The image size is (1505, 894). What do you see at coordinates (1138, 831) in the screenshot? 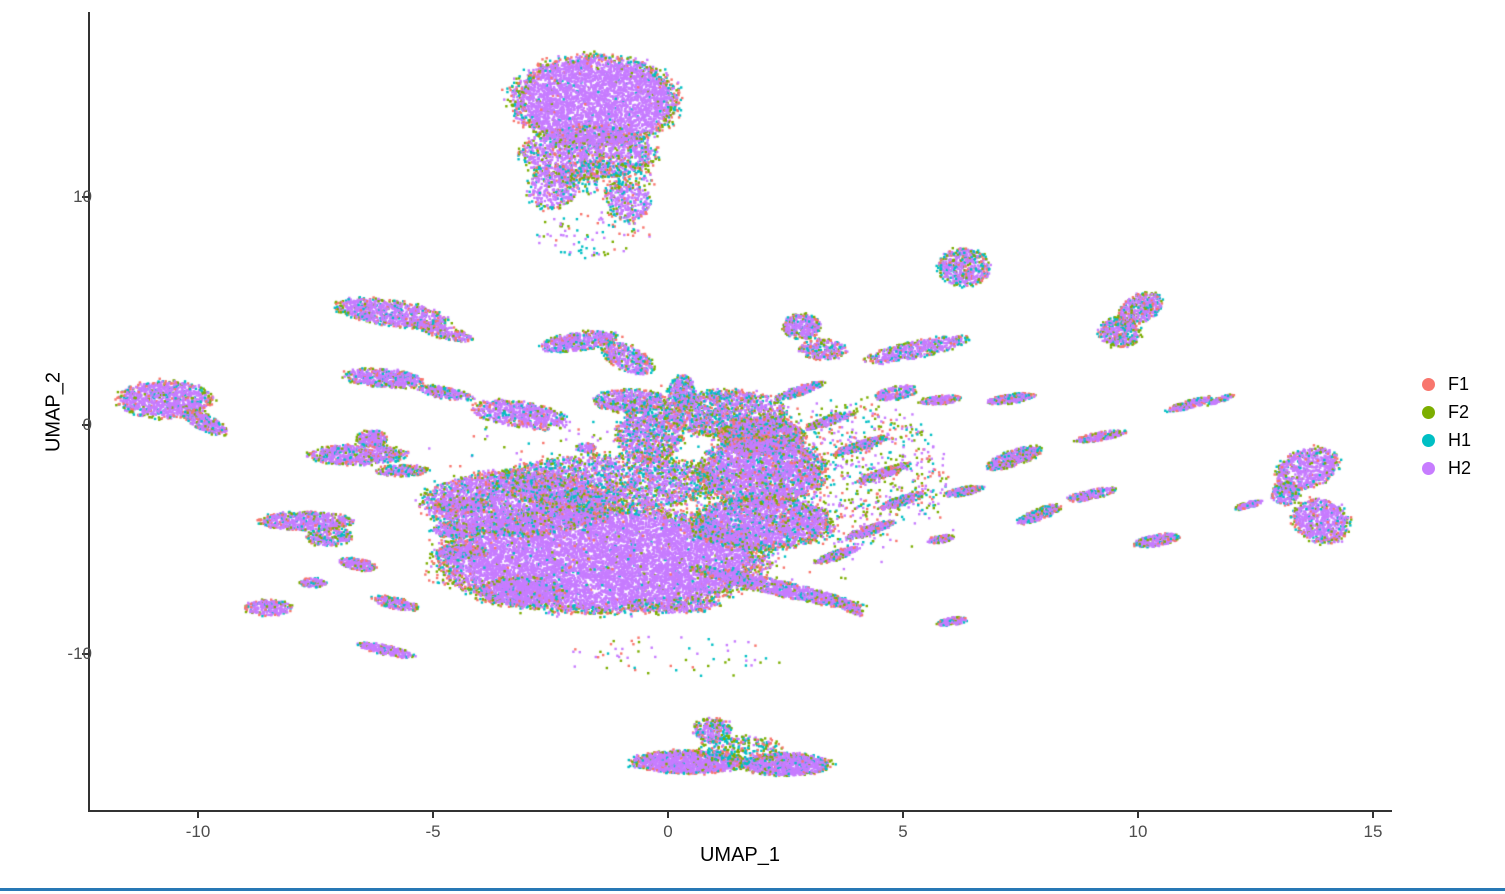
I see `x-tick-label: 10` at bounding box center [1138, 831].